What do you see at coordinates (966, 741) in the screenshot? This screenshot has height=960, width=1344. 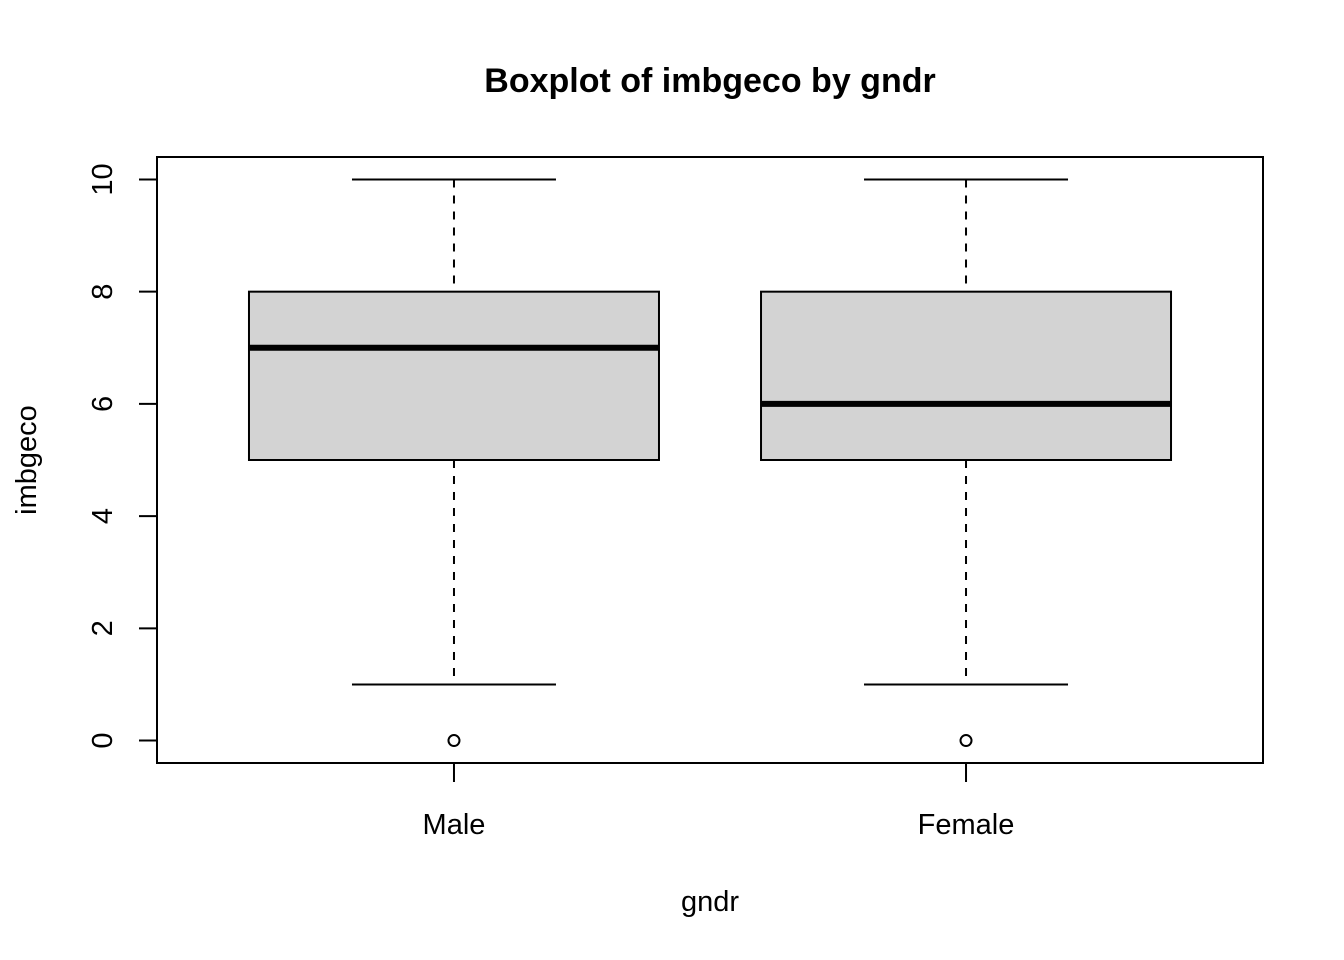 I see `outlier-point-female` at bounding box center [966, 741].